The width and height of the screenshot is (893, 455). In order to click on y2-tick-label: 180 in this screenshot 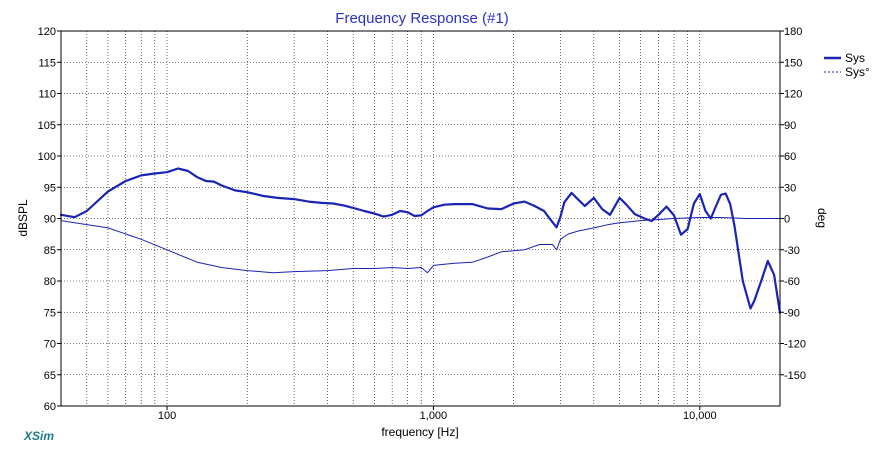, I will do `click(793, 32)`.